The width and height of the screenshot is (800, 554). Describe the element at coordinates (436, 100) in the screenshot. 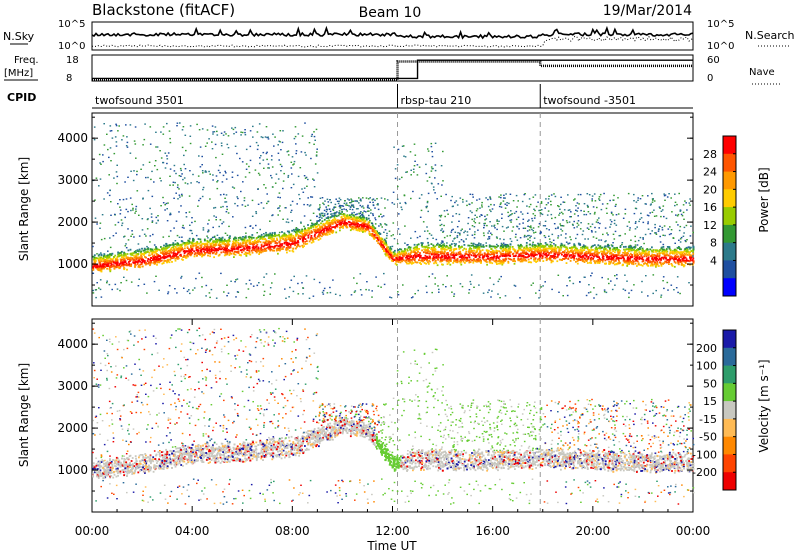

I see `cpid-segment-label: rbsp-tau 210` at that location.